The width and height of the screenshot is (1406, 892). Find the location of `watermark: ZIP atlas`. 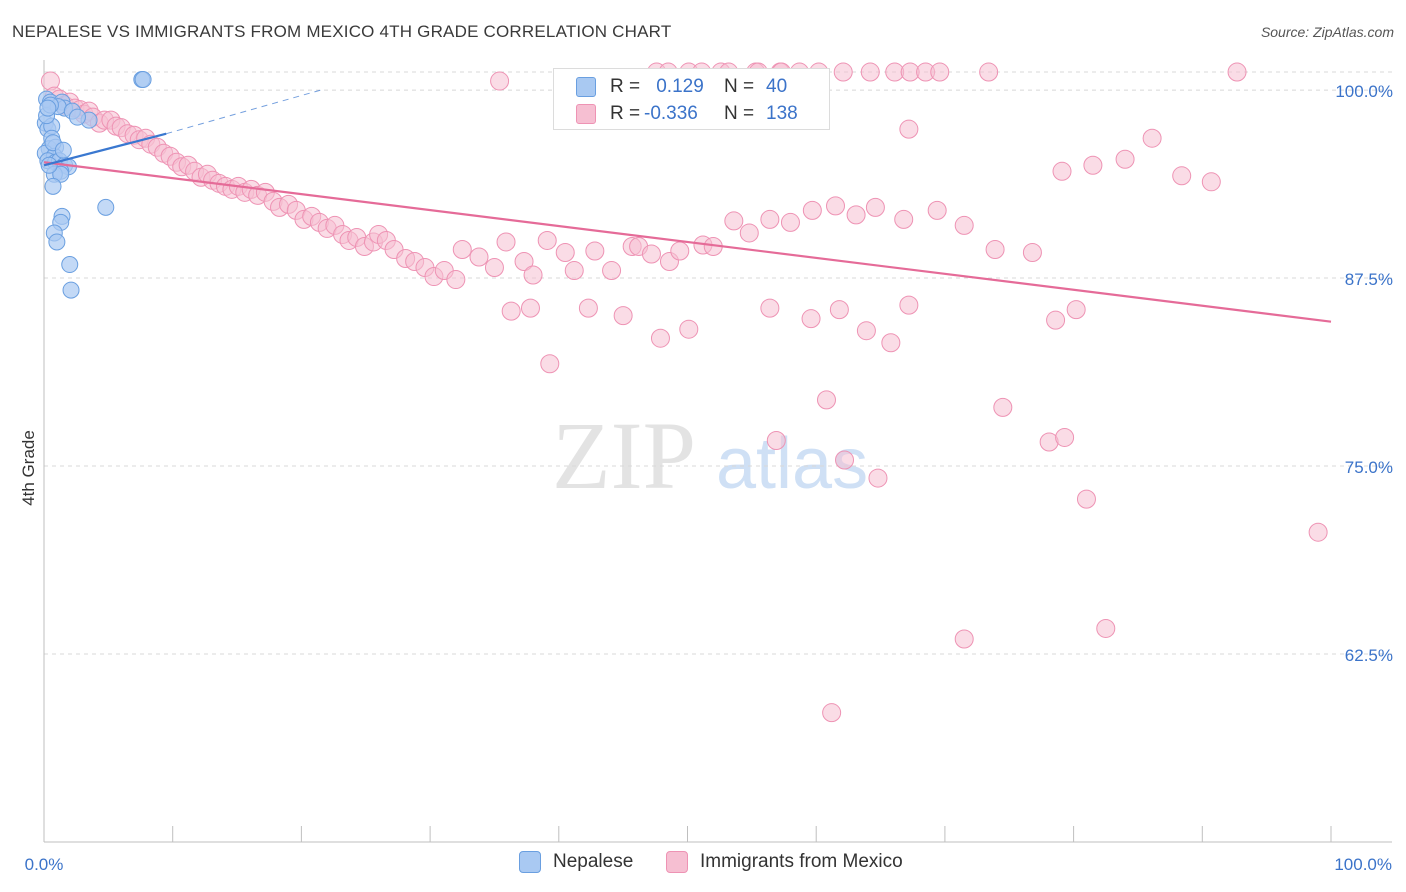

watermark: ZIP atlas is located at coordinates (710, 455).